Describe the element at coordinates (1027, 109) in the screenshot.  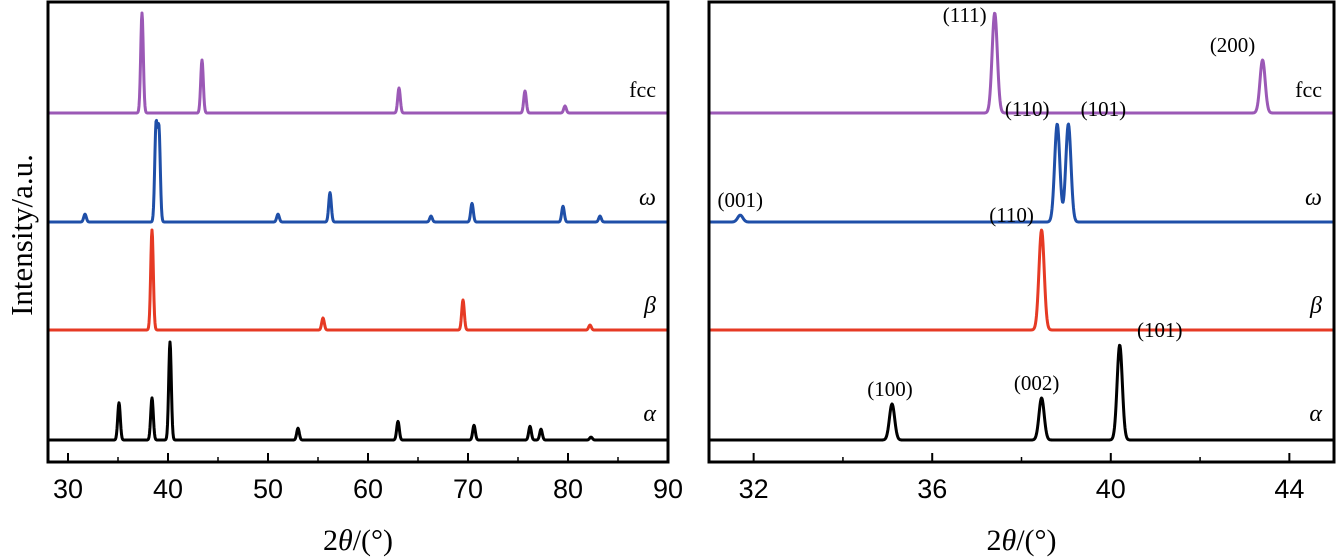
I see `peak-label-3: (110)` at that location.